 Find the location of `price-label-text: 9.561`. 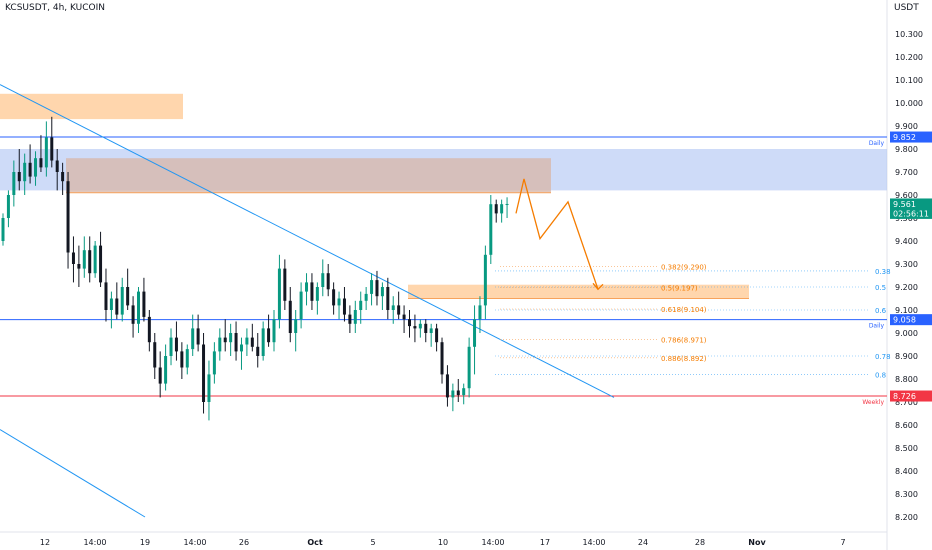

price-label-text: 9.561 is located at coordinates (904, 204).